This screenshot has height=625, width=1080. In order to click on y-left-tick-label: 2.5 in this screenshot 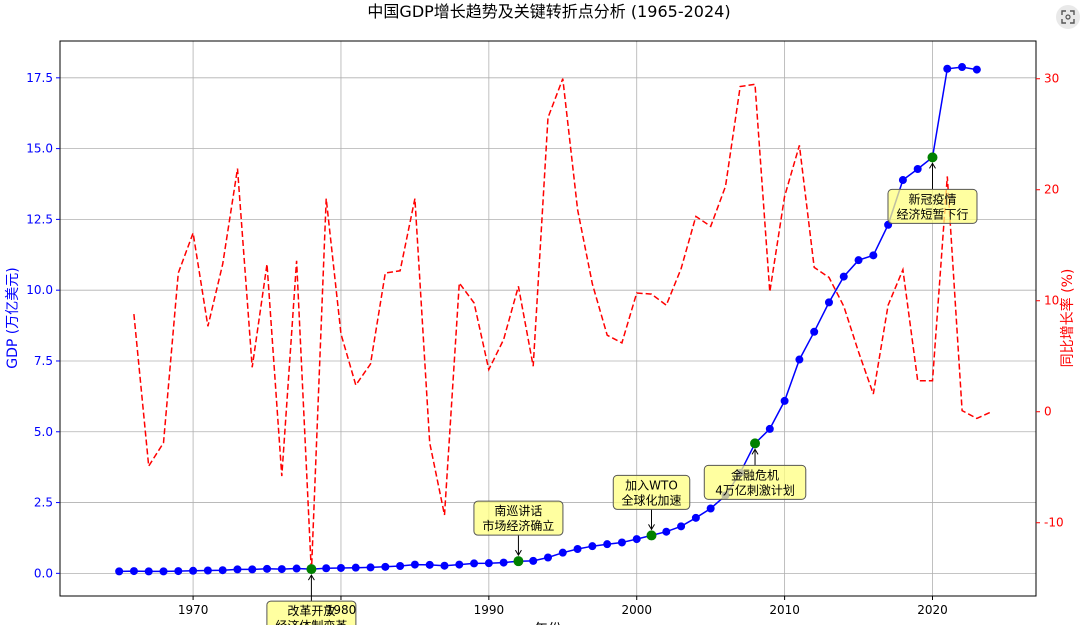, I will do `click(43, 503)`.